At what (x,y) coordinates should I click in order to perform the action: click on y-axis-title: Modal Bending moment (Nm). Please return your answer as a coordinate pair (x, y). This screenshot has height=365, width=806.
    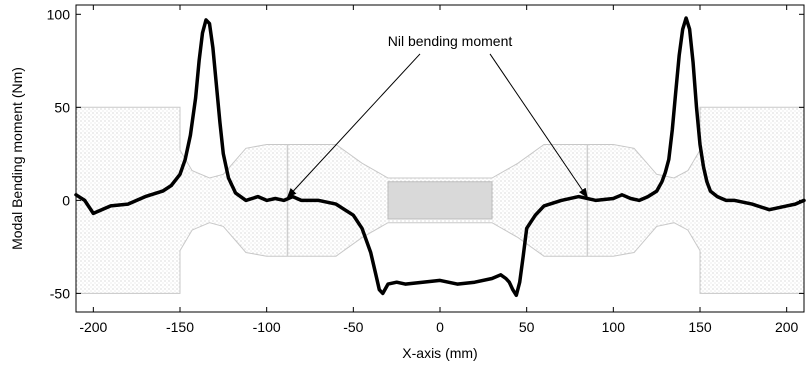
    Looking at the image, I should click on (17, 158).